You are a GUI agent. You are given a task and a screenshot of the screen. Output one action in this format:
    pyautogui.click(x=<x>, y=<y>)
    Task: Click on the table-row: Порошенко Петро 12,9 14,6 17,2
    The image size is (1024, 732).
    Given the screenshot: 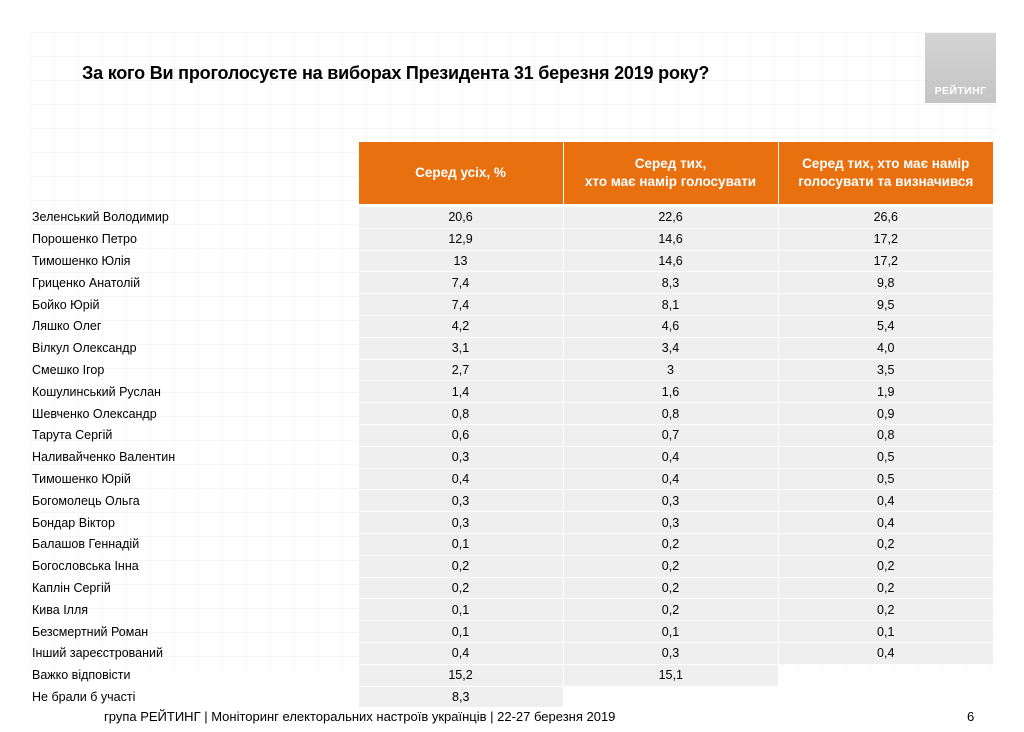 What is the action you would take?
    pyautogui.click(x=511, y=239)
    